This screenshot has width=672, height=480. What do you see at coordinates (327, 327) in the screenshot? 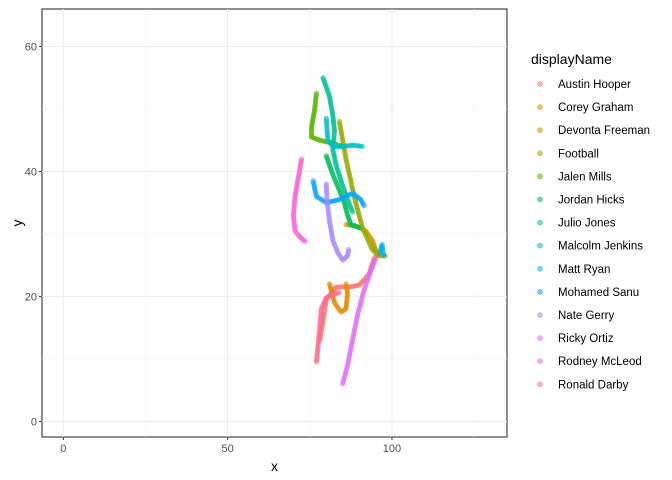
I see `series-ronald-darby` at bounding box center [327, 327].